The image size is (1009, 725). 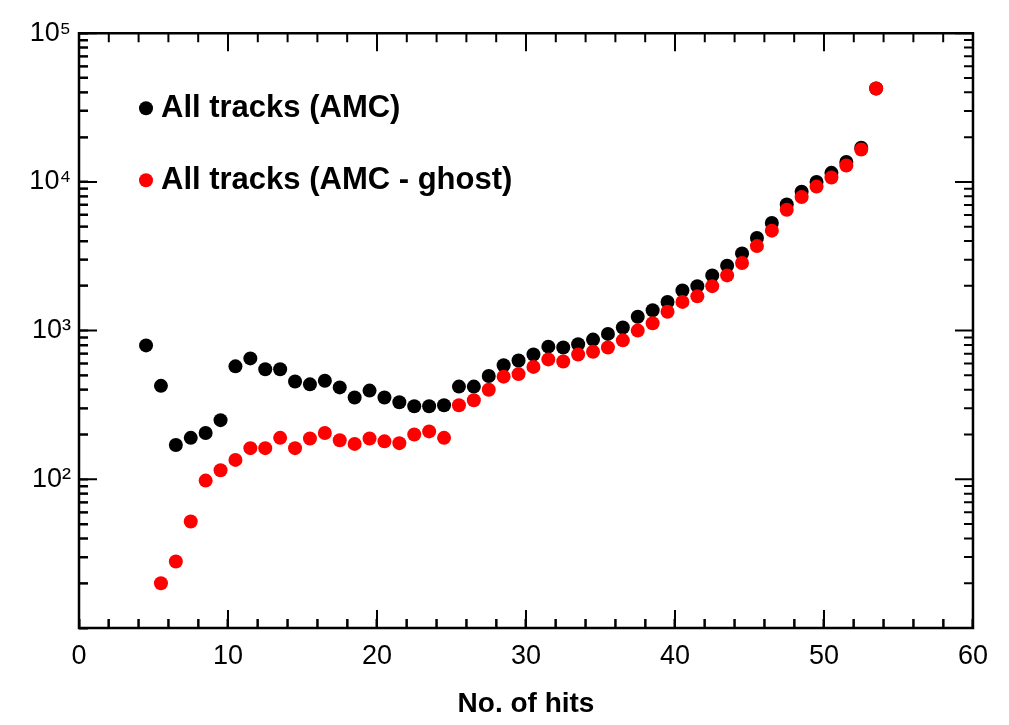 I want to click on x-tick-label: 60, so click(x=973, y=654).